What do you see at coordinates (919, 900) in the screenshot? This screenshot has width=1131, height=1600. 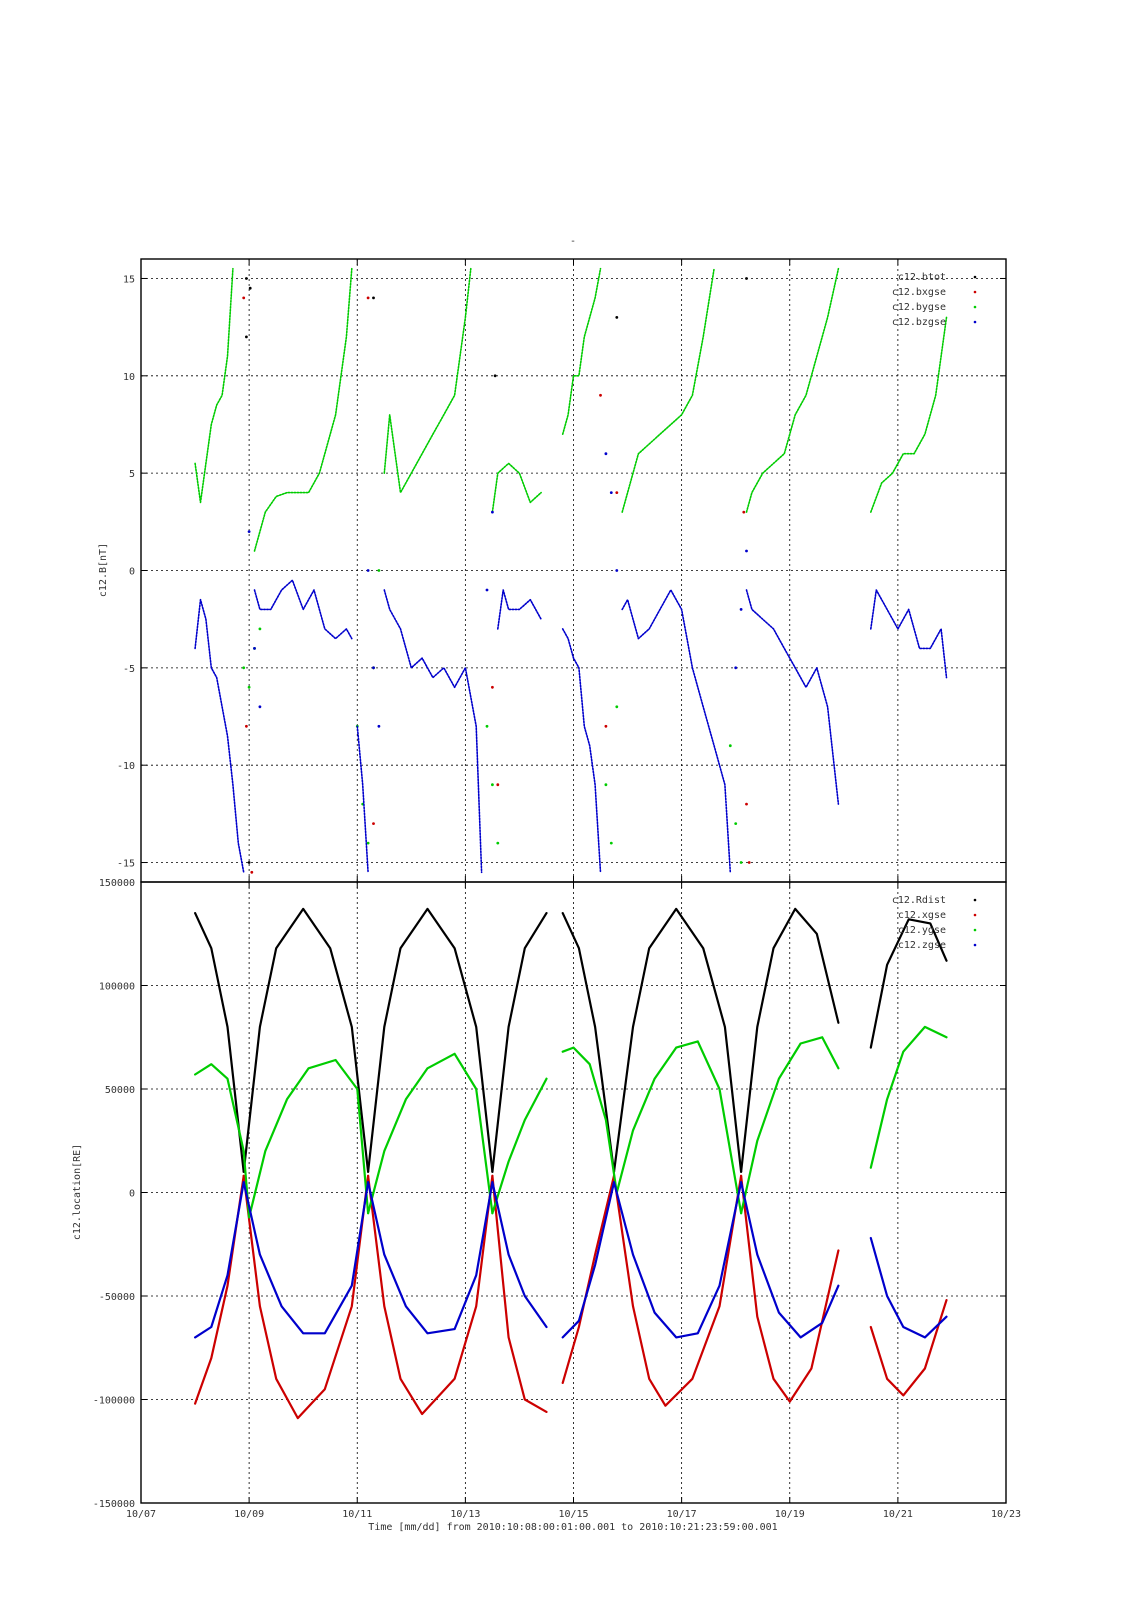 I see `legend-label: c12.Rdist` at bounding box center [919, 900].